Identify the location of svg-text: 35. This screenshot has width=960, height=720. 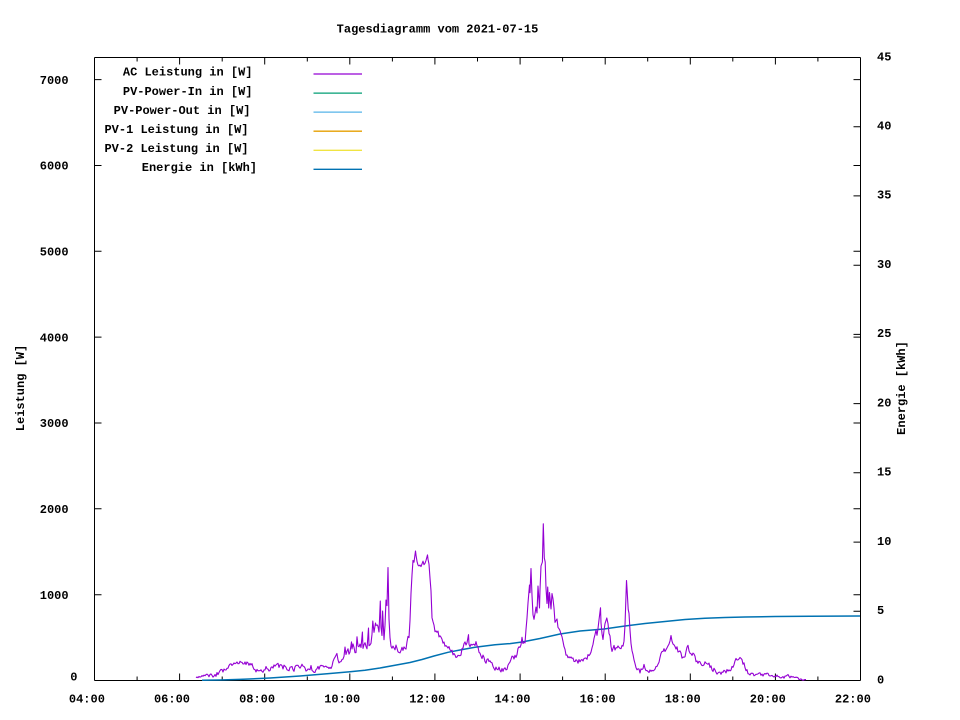
(884, 196).